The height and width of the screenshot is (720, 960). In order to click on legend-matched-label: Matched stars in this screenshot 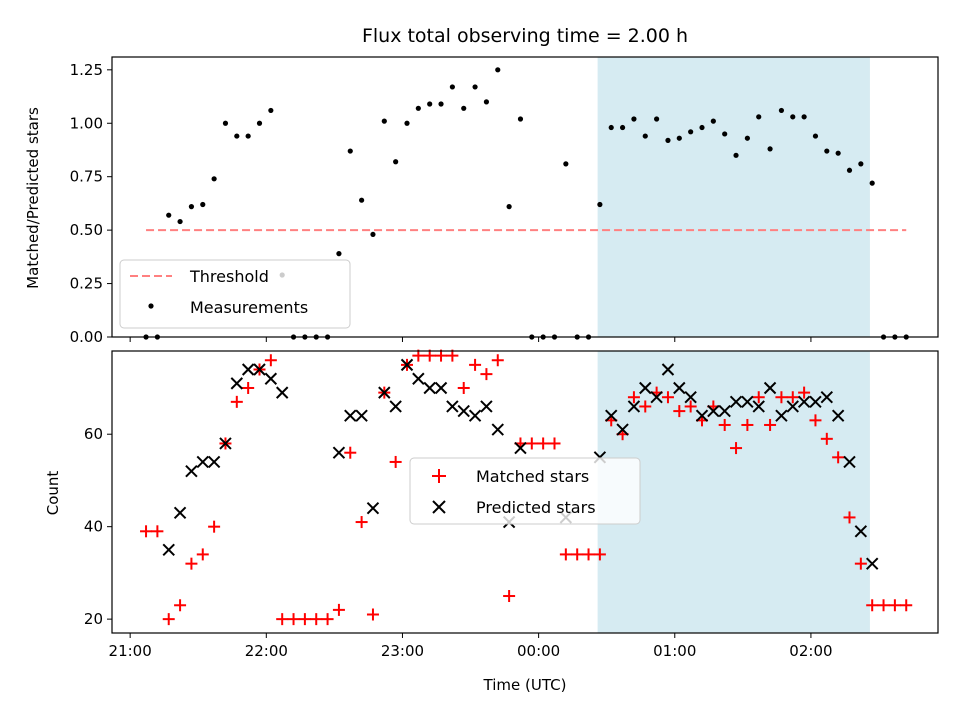, I will do `click(532, 476)`.